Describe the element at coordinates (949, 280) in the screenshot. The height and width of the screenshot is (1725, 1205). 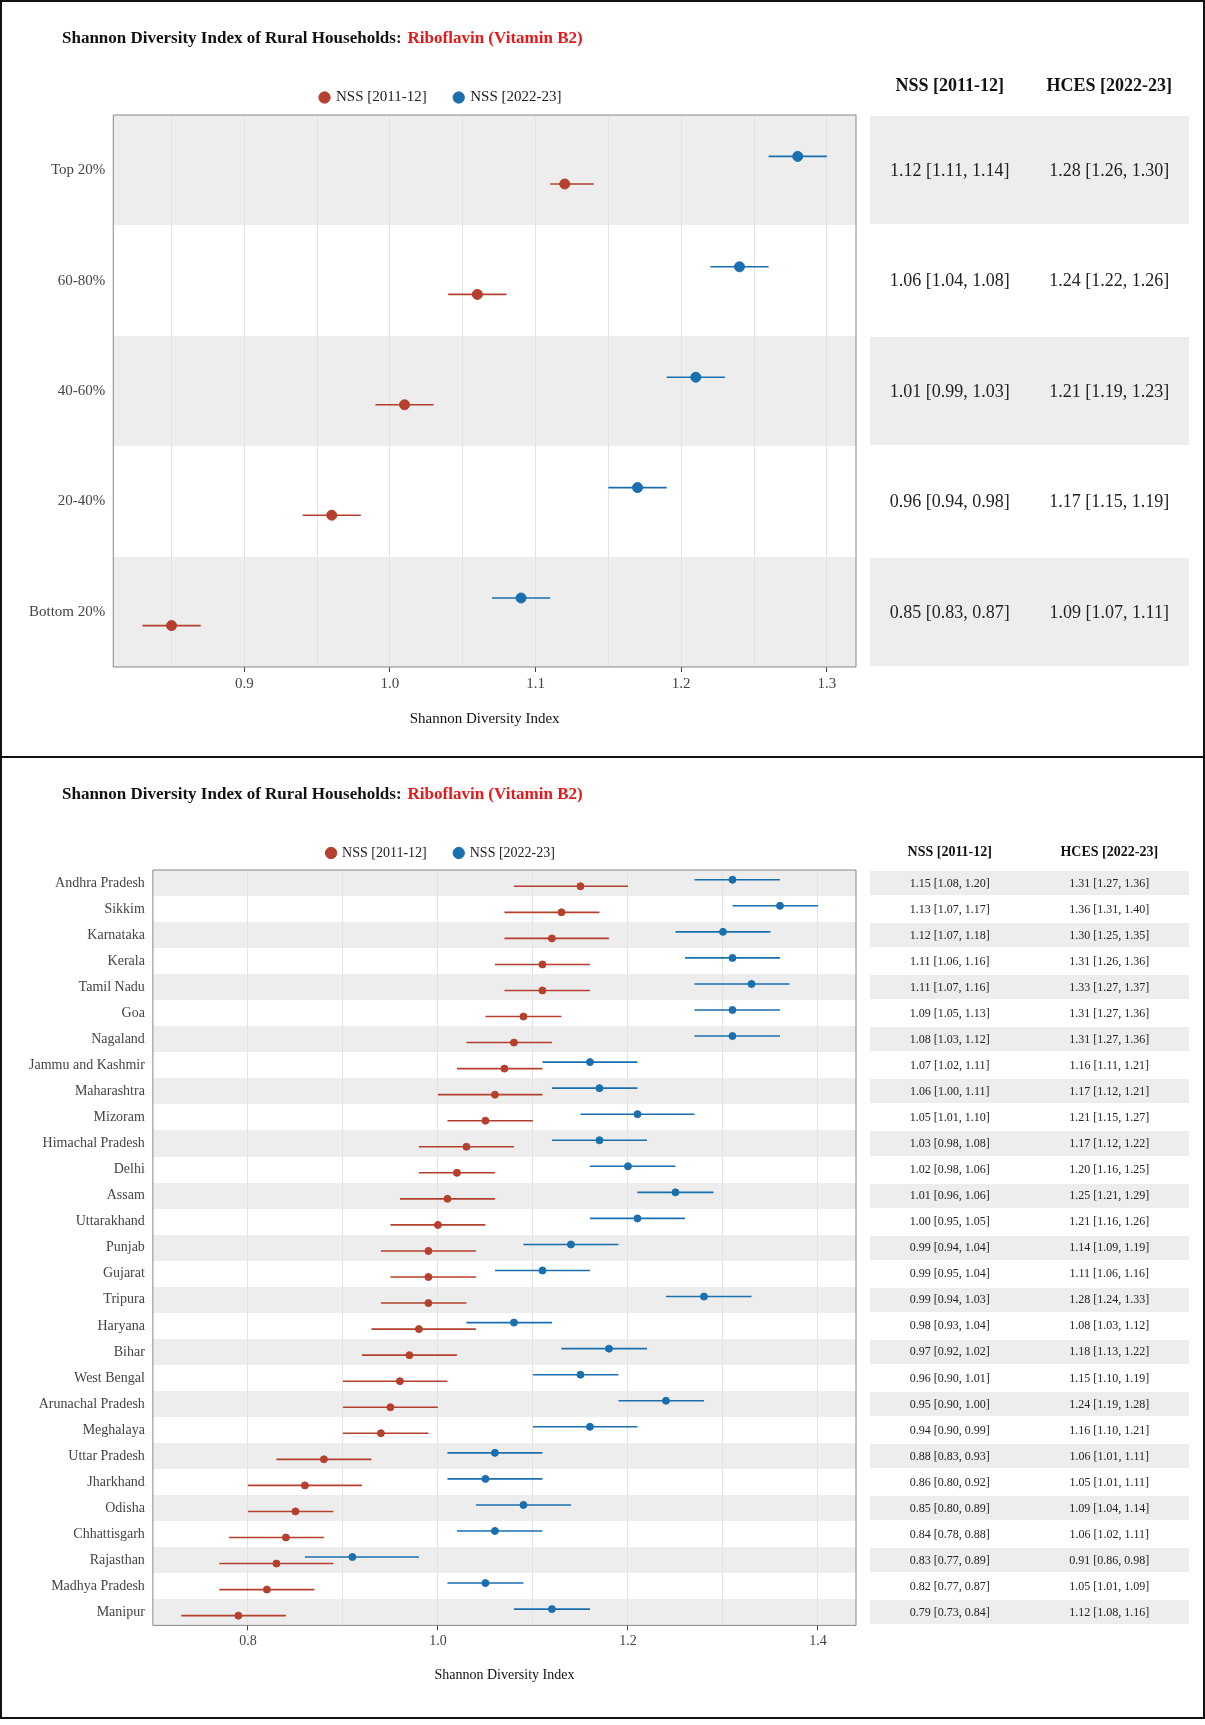
I see `data-label: 1.06 [1.04, 1.08]` at that location.